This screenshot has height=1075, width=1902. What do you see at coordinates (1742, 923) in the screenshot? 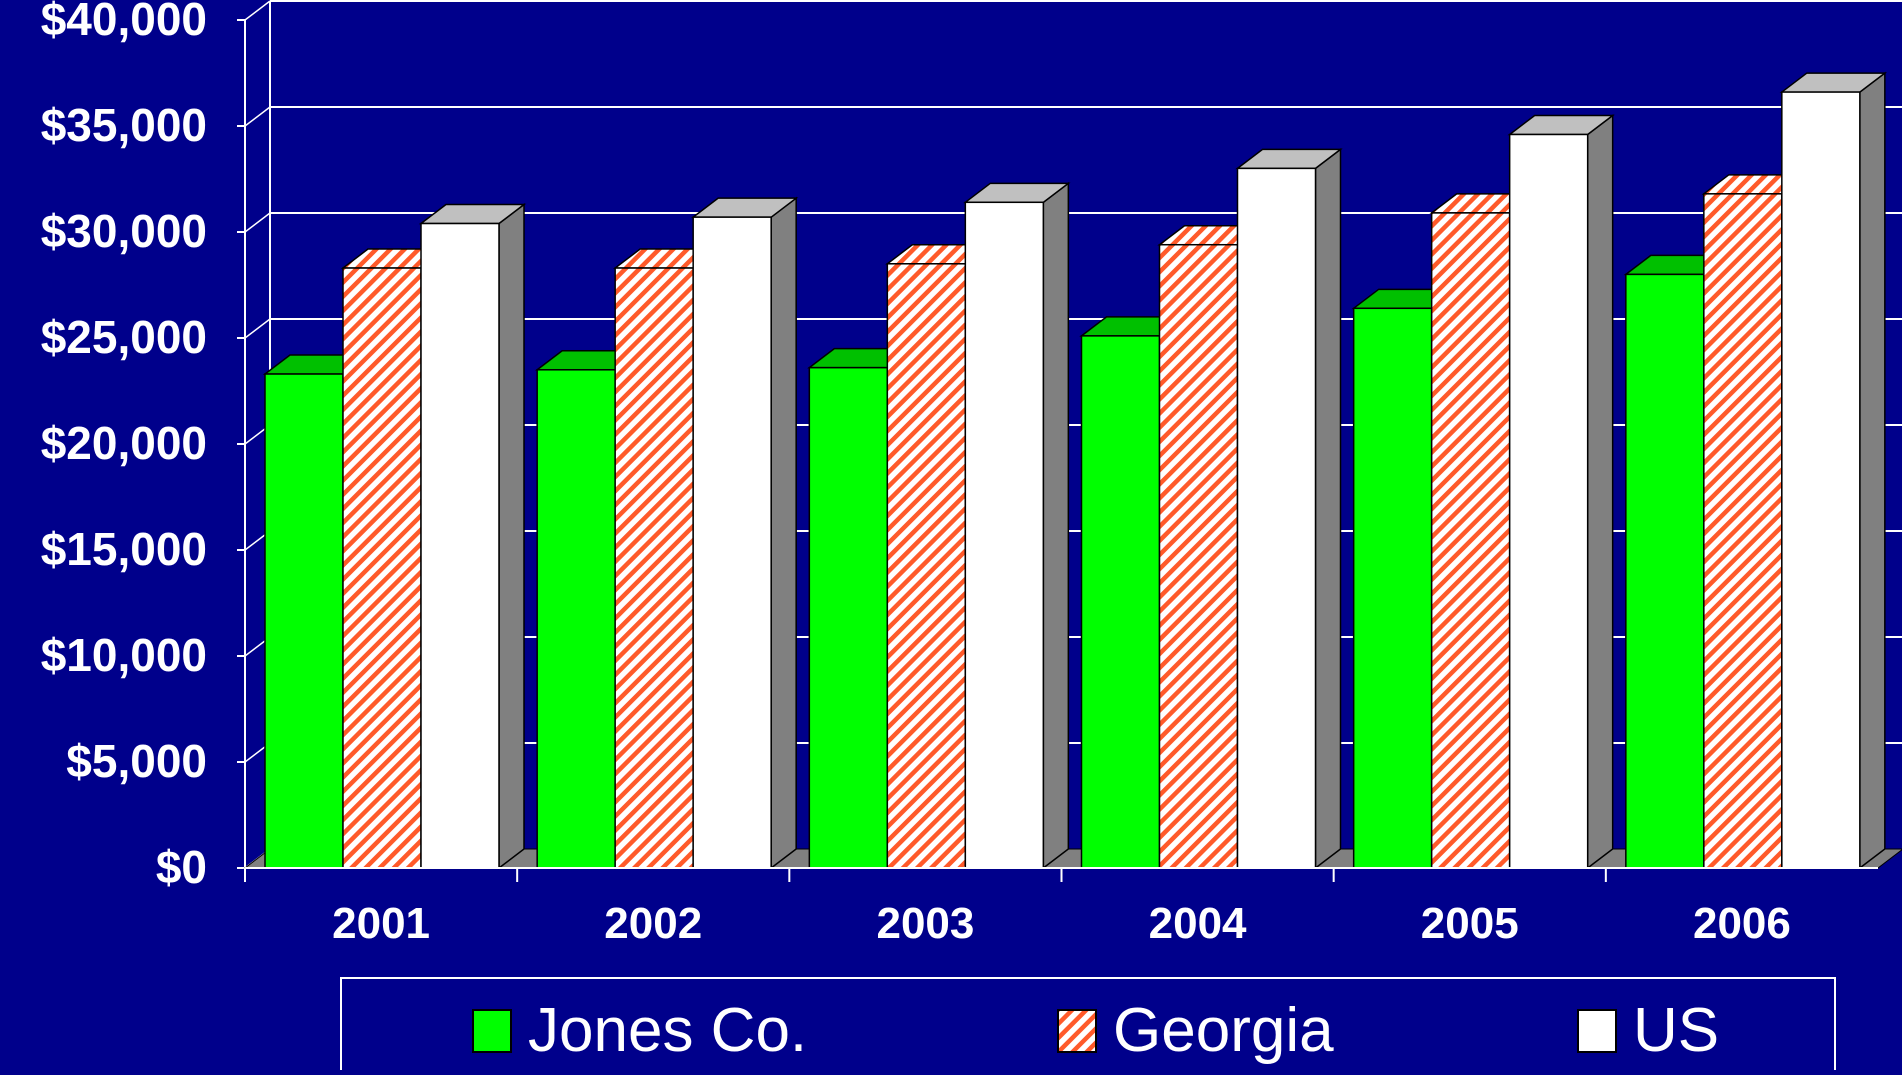
I see `x-tick-label: 2006` at bounding box center [1742, 923].